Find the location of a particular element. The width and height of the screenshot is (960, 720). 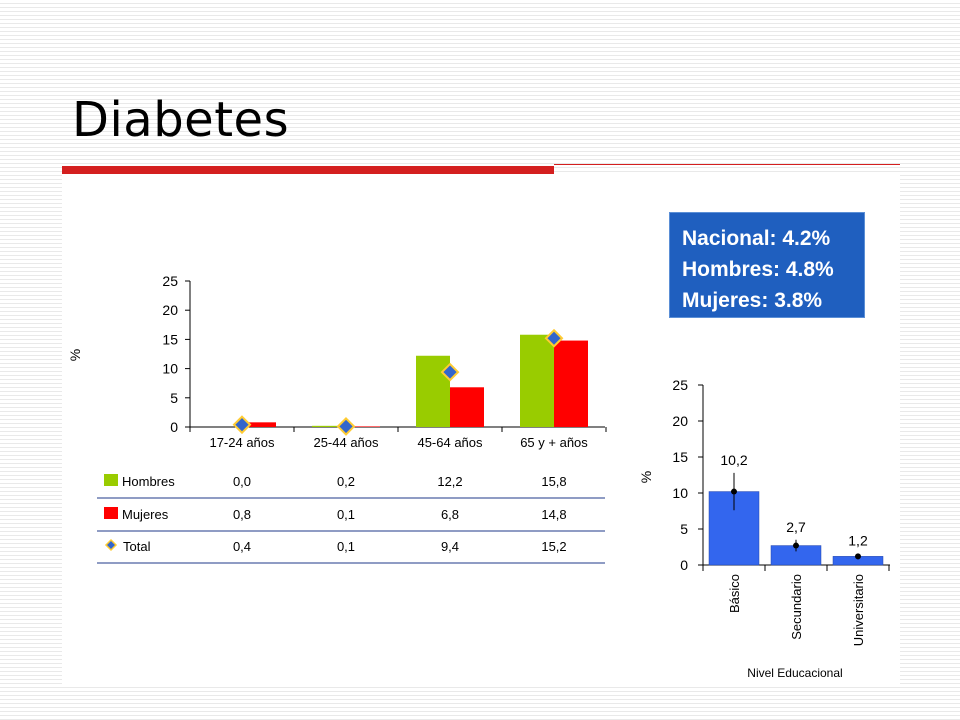

table-cell: 12,2 is located at coordinates (449, 481).